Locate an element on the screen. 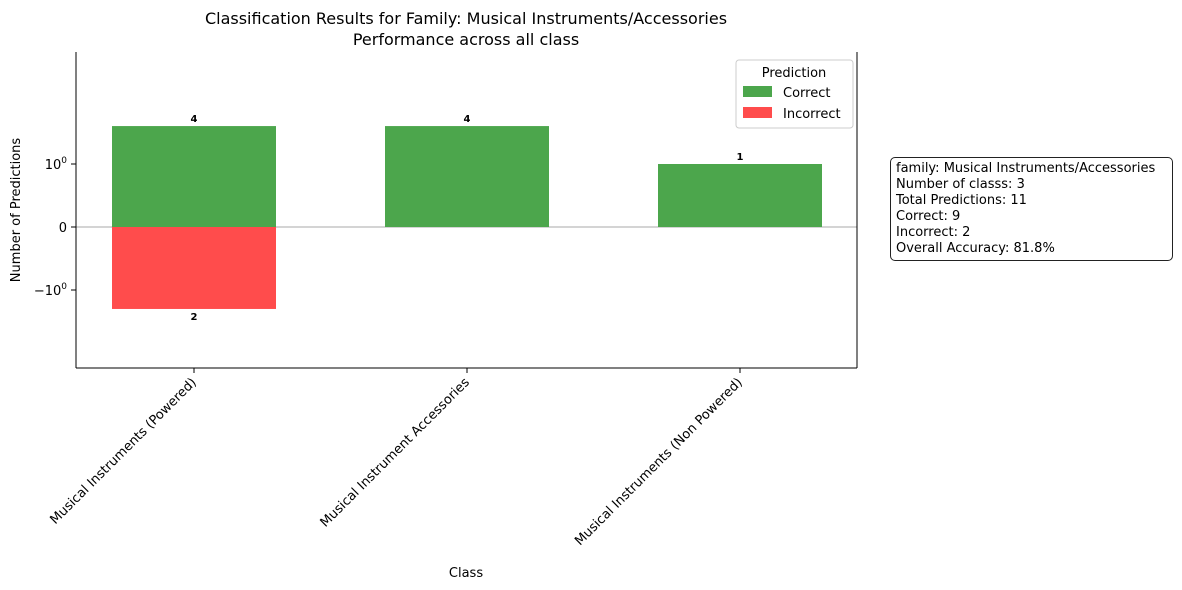 Image resolution: width=1182 pixels, height=590 pixels. x-axis-label: Class is located at coordinates (466, 573).